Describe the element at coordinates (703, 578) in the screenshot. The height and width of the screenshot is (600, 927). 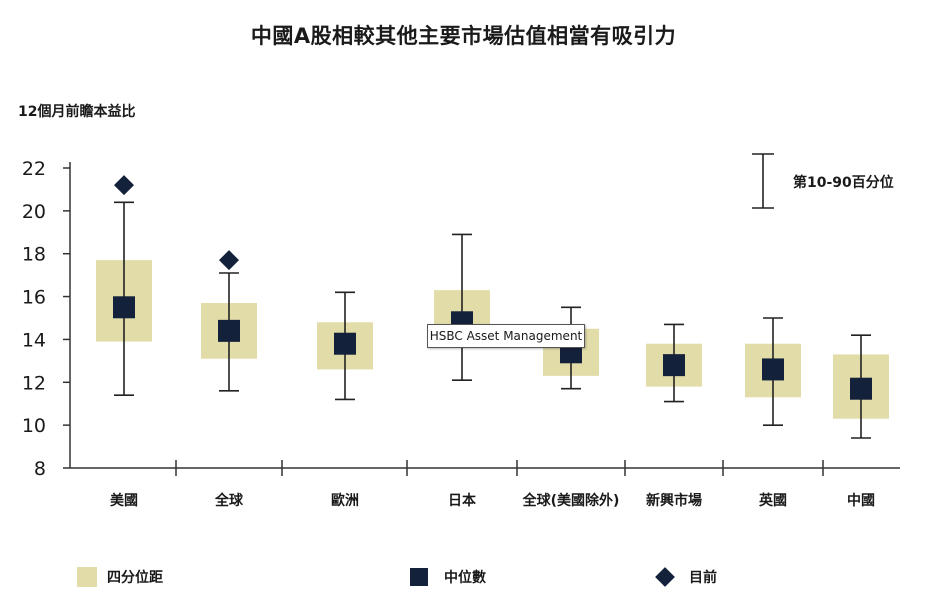
I see `legend-current-label: 目前` at that location.